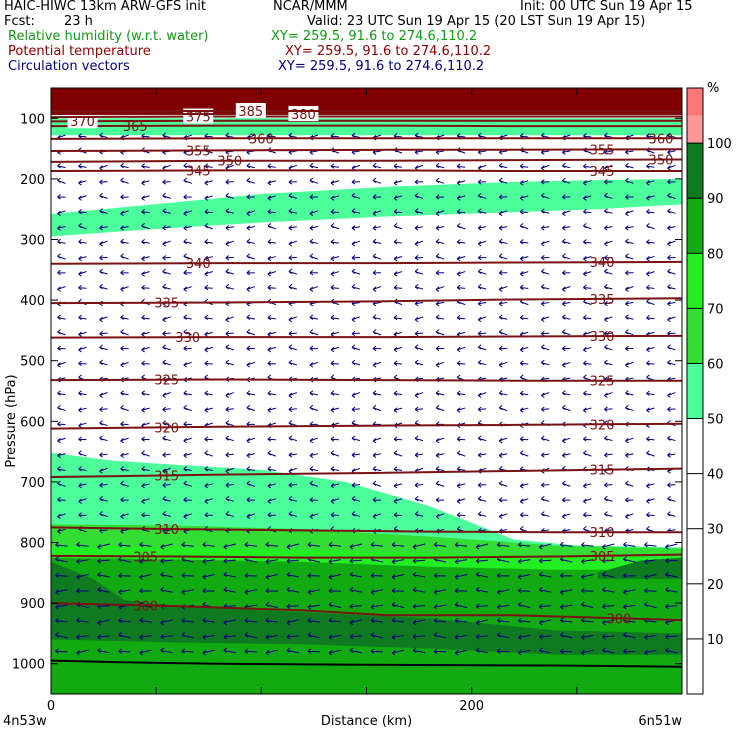 The height and width of the screenshot is (740, 740). What do you see at coordinates (51, 706) in the screenshot?
I see `x-tick-label: 0` at bounding box center [51, 706].